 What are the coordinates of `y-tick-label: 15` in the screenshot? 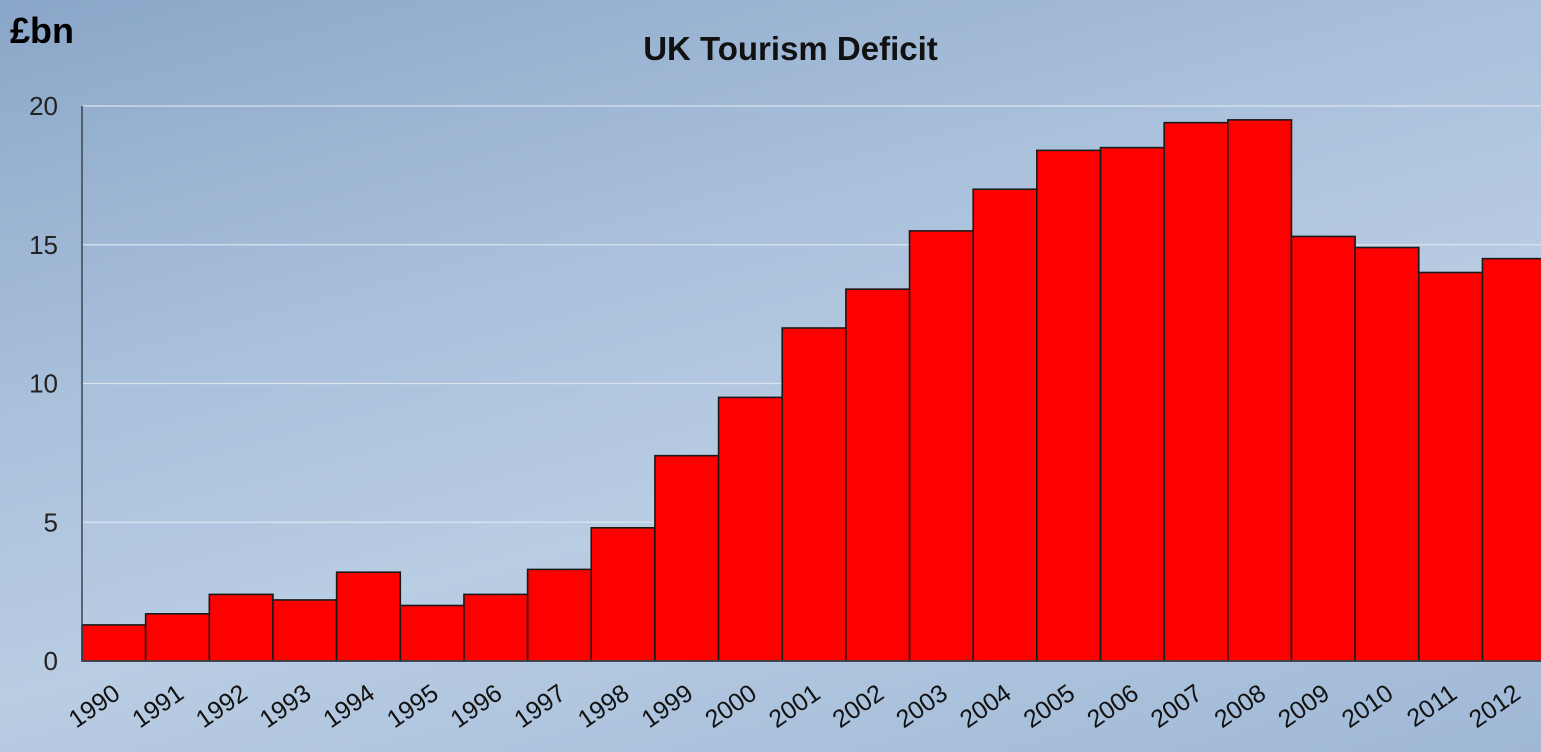 It's located at (43, 245).